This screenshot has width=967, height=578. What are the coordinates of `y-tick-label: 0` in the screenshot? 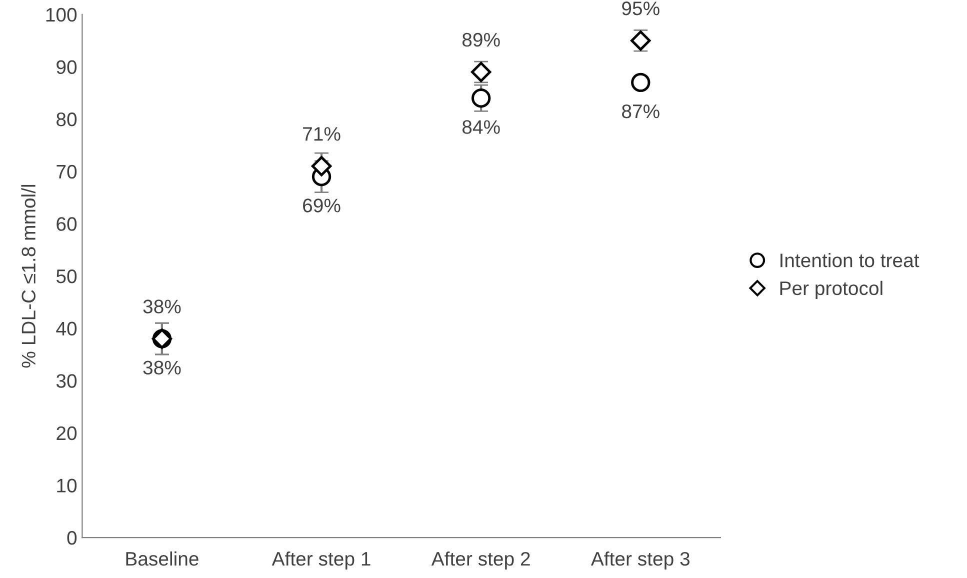 It's located at (72, 538).